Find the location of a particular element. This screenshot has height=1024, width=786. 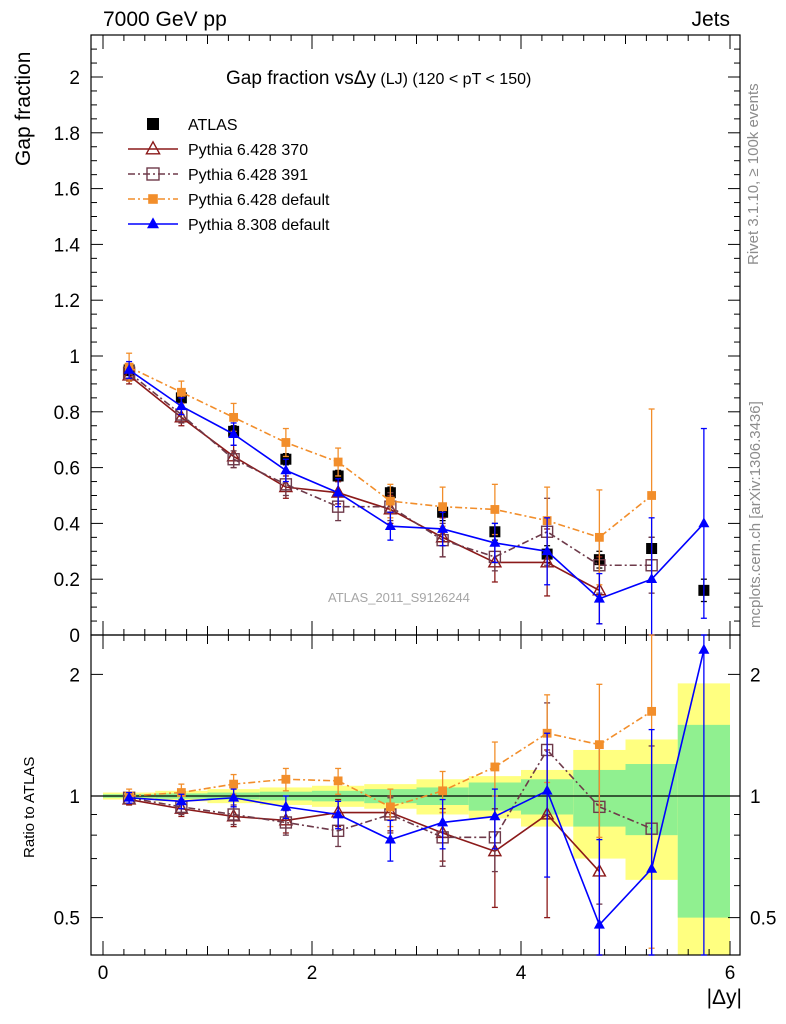

analysis-watermark: ATLAS_2011_S9126244 is located at coordinates (399, 597).